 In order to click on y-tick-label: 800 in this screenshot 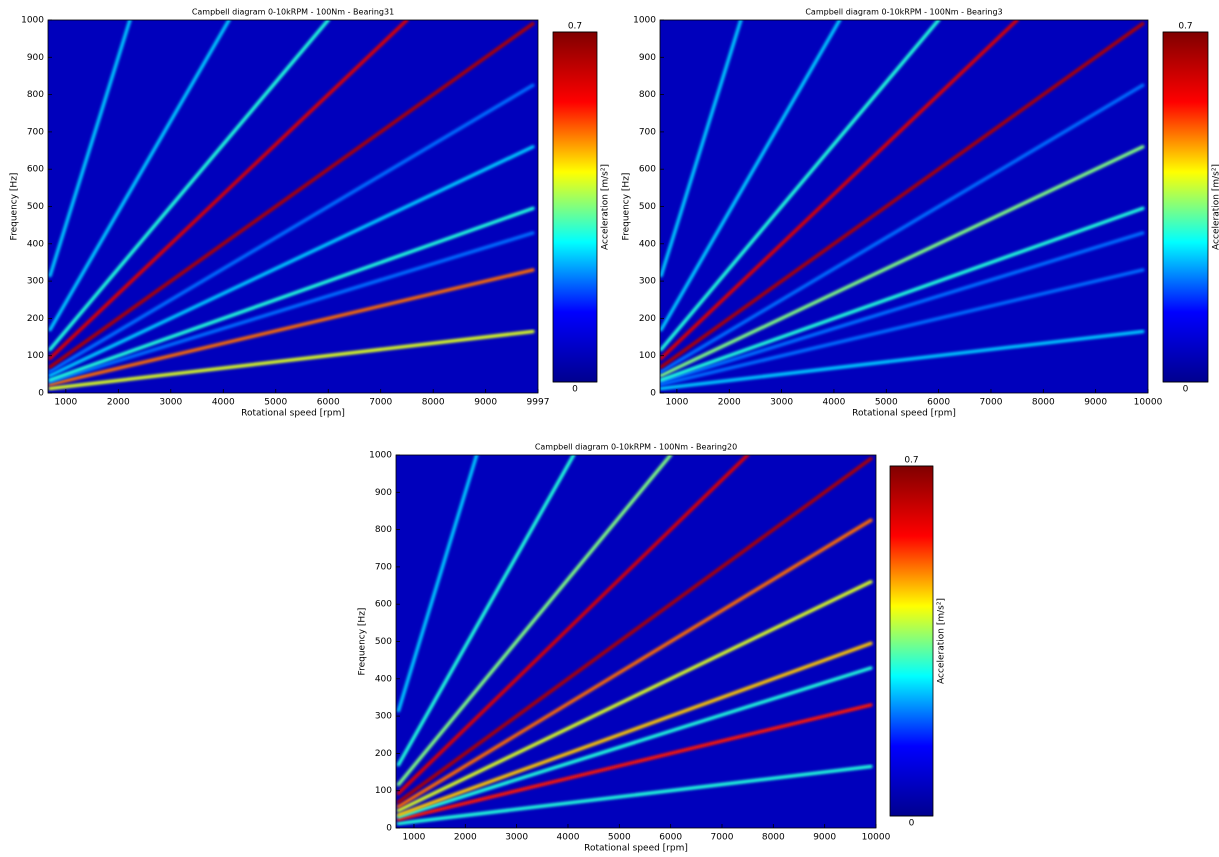, I will do `click(383, 530)`.